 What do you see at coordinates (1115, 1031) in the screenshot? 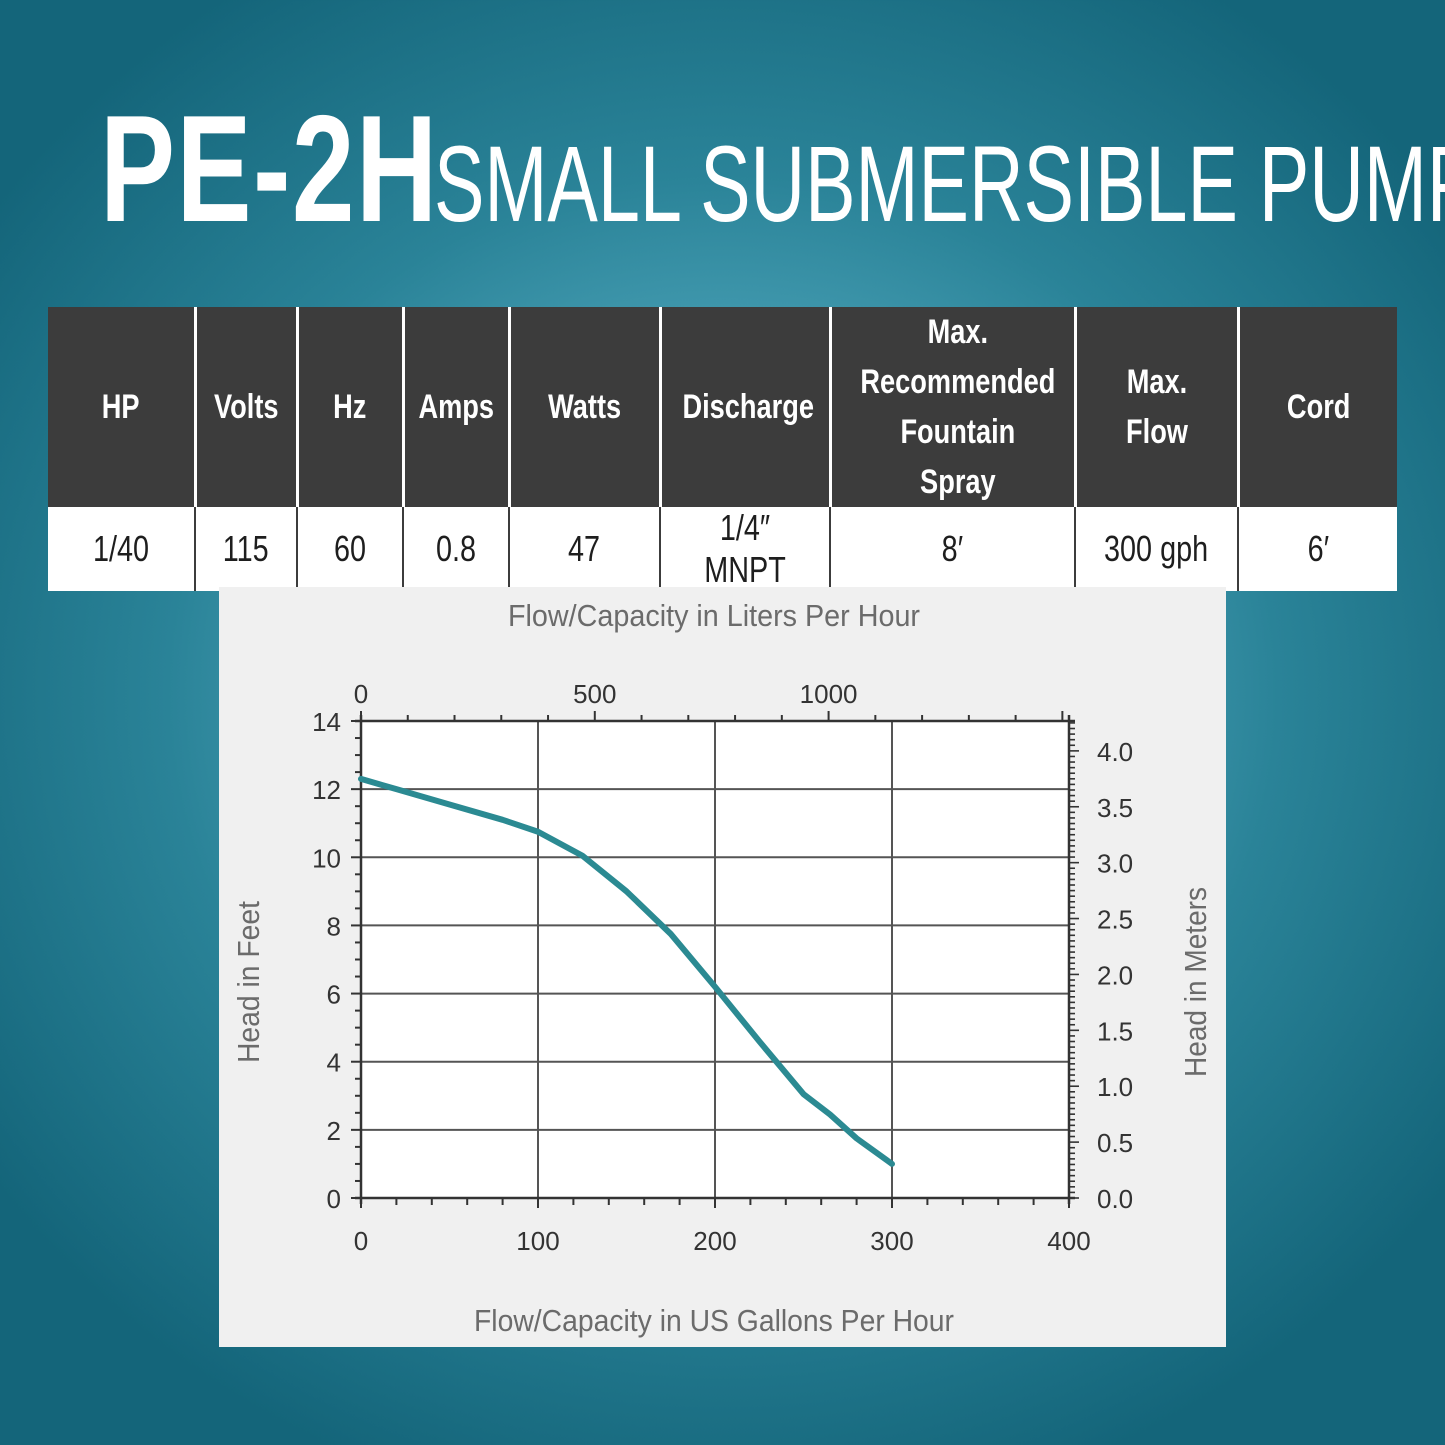
I see `y2-tick-label: 1.5` at bounding box center [1115, 1031].